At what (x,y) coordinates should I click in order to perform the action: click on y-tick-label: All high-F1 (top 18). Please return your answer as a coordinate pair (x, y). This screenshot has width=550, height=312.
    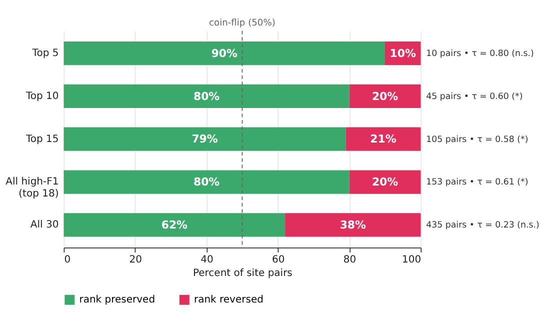
    Looking at the image, I should click on (32, 188).